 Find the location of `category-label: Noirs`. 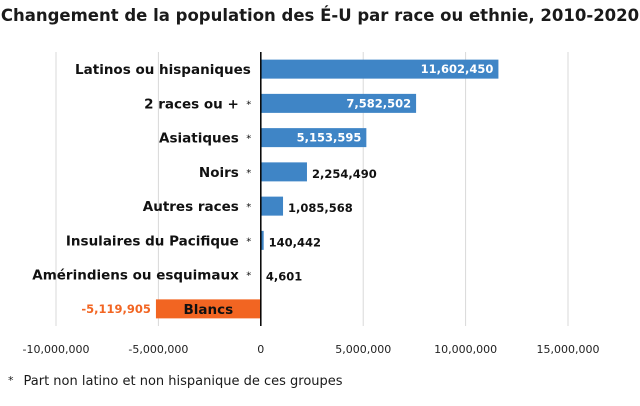

category-label: Noirs is located at coordinates (219, 173).